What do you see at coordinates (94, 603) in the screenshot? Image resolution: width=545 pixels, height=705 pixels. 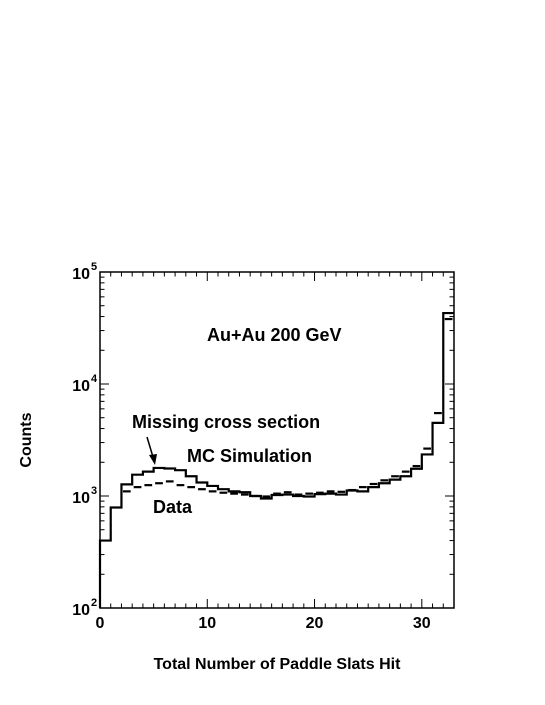 I see `y-tick-label-exponent: 2` at bounding box center [94, 603].